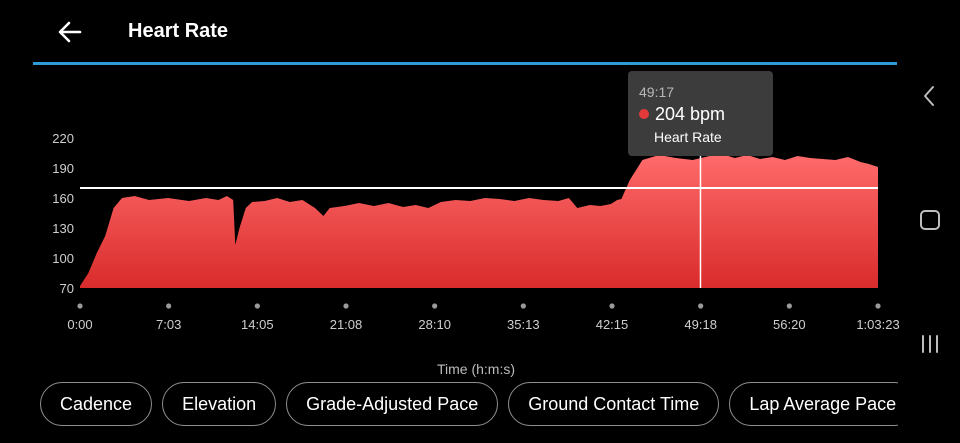 The image size is (960, 443). Describe the element at coordinates (392, 404) in the screenshot. I see `chip-grade-adjusted-pace: Grade-Adjusted Pace` at that location.